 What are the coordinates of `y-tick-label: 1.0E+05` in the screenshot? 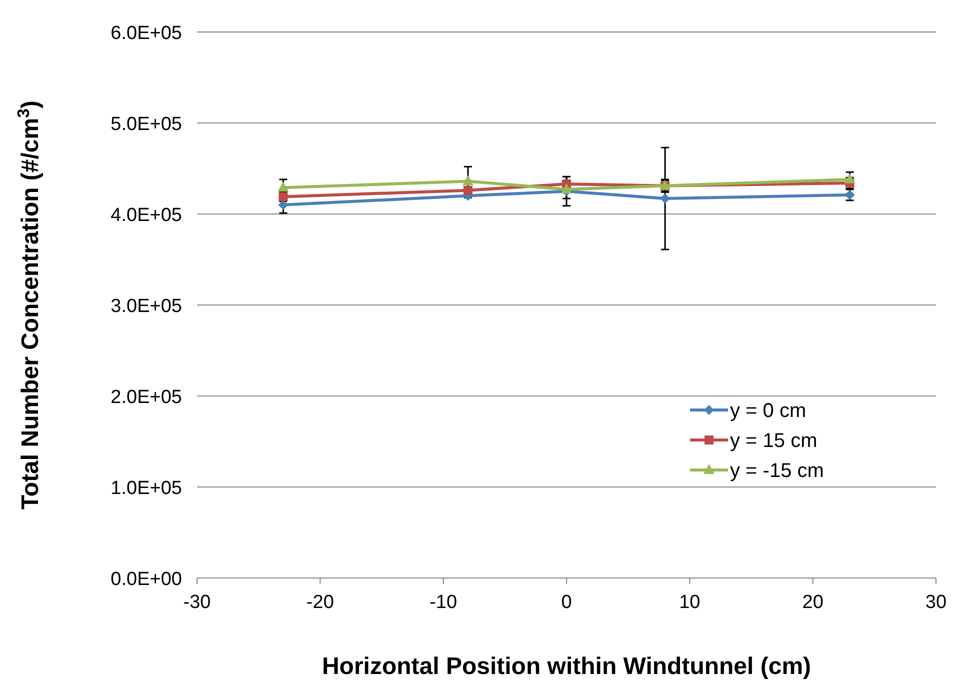 It's located at (146, 488).